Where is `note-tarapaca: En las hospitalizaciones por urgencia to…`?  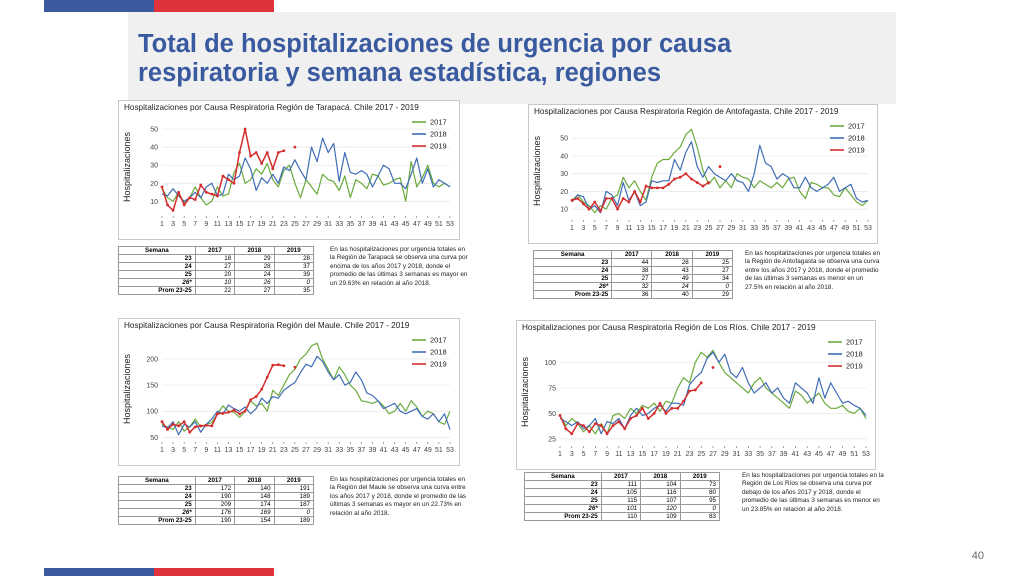
note-tarapaca: En las hospitalizaciones por urgencia to… is located at coordinates (399, 266).